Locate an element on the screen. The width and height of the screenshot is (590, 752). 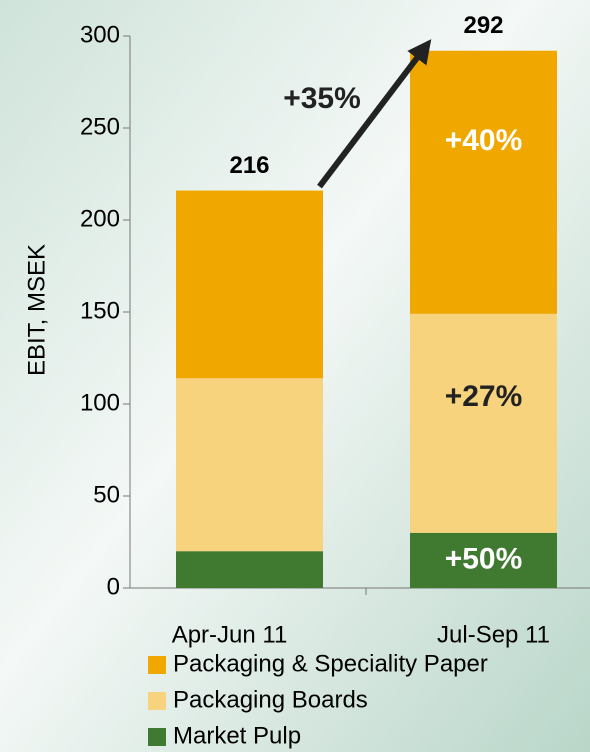
y-tick-label: 200 is located at coordinates (100, 218).